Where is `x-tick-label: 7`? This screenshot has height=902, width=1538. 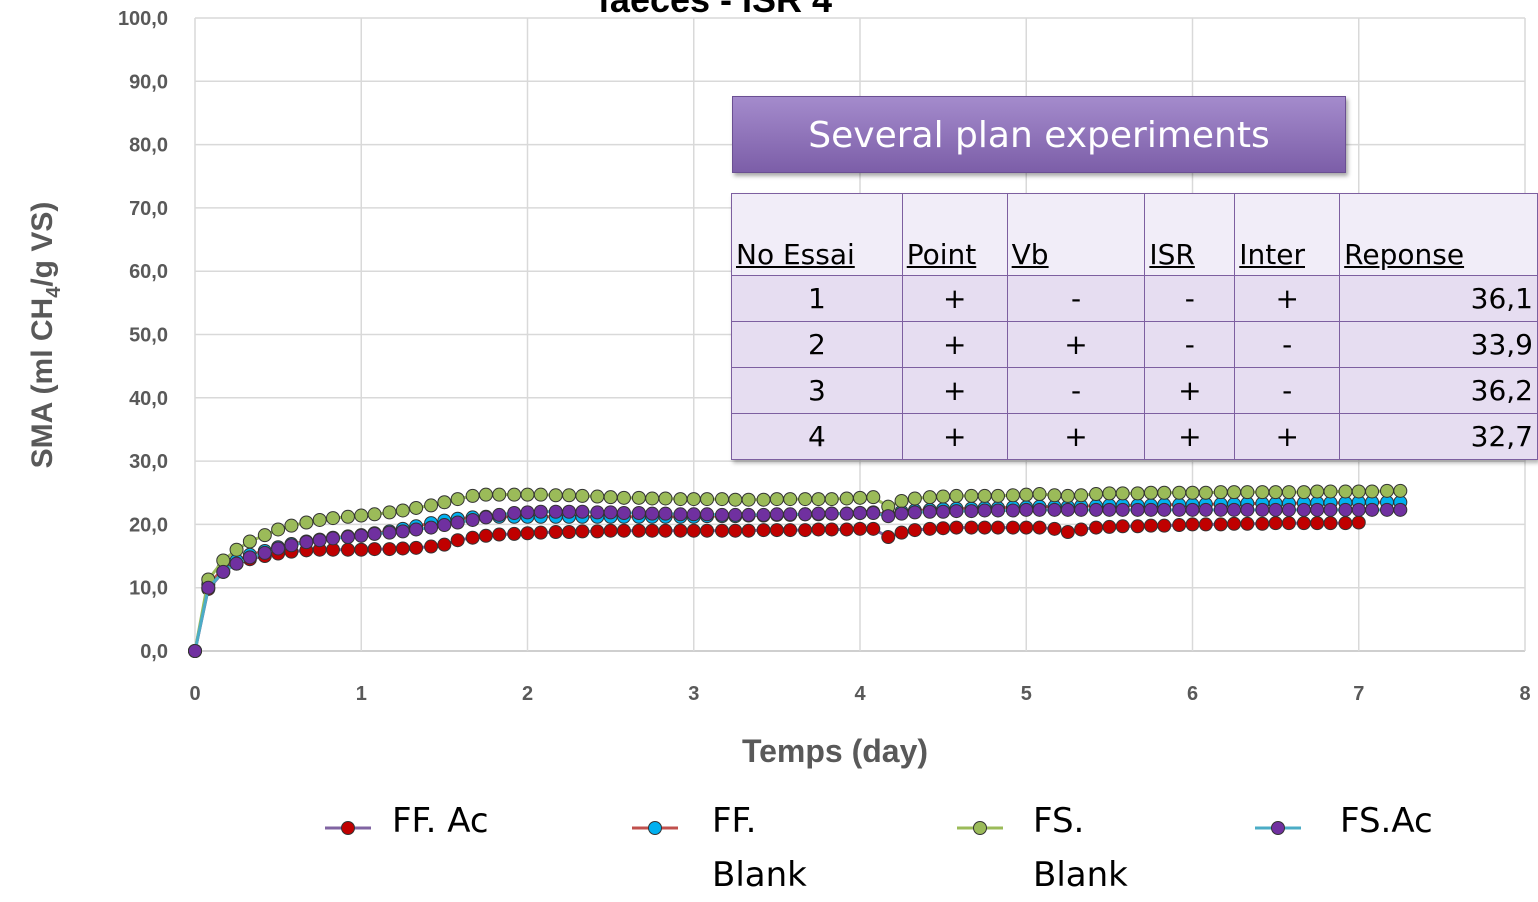 x-tick-label: 7 is located at coordinates (1358, 694).